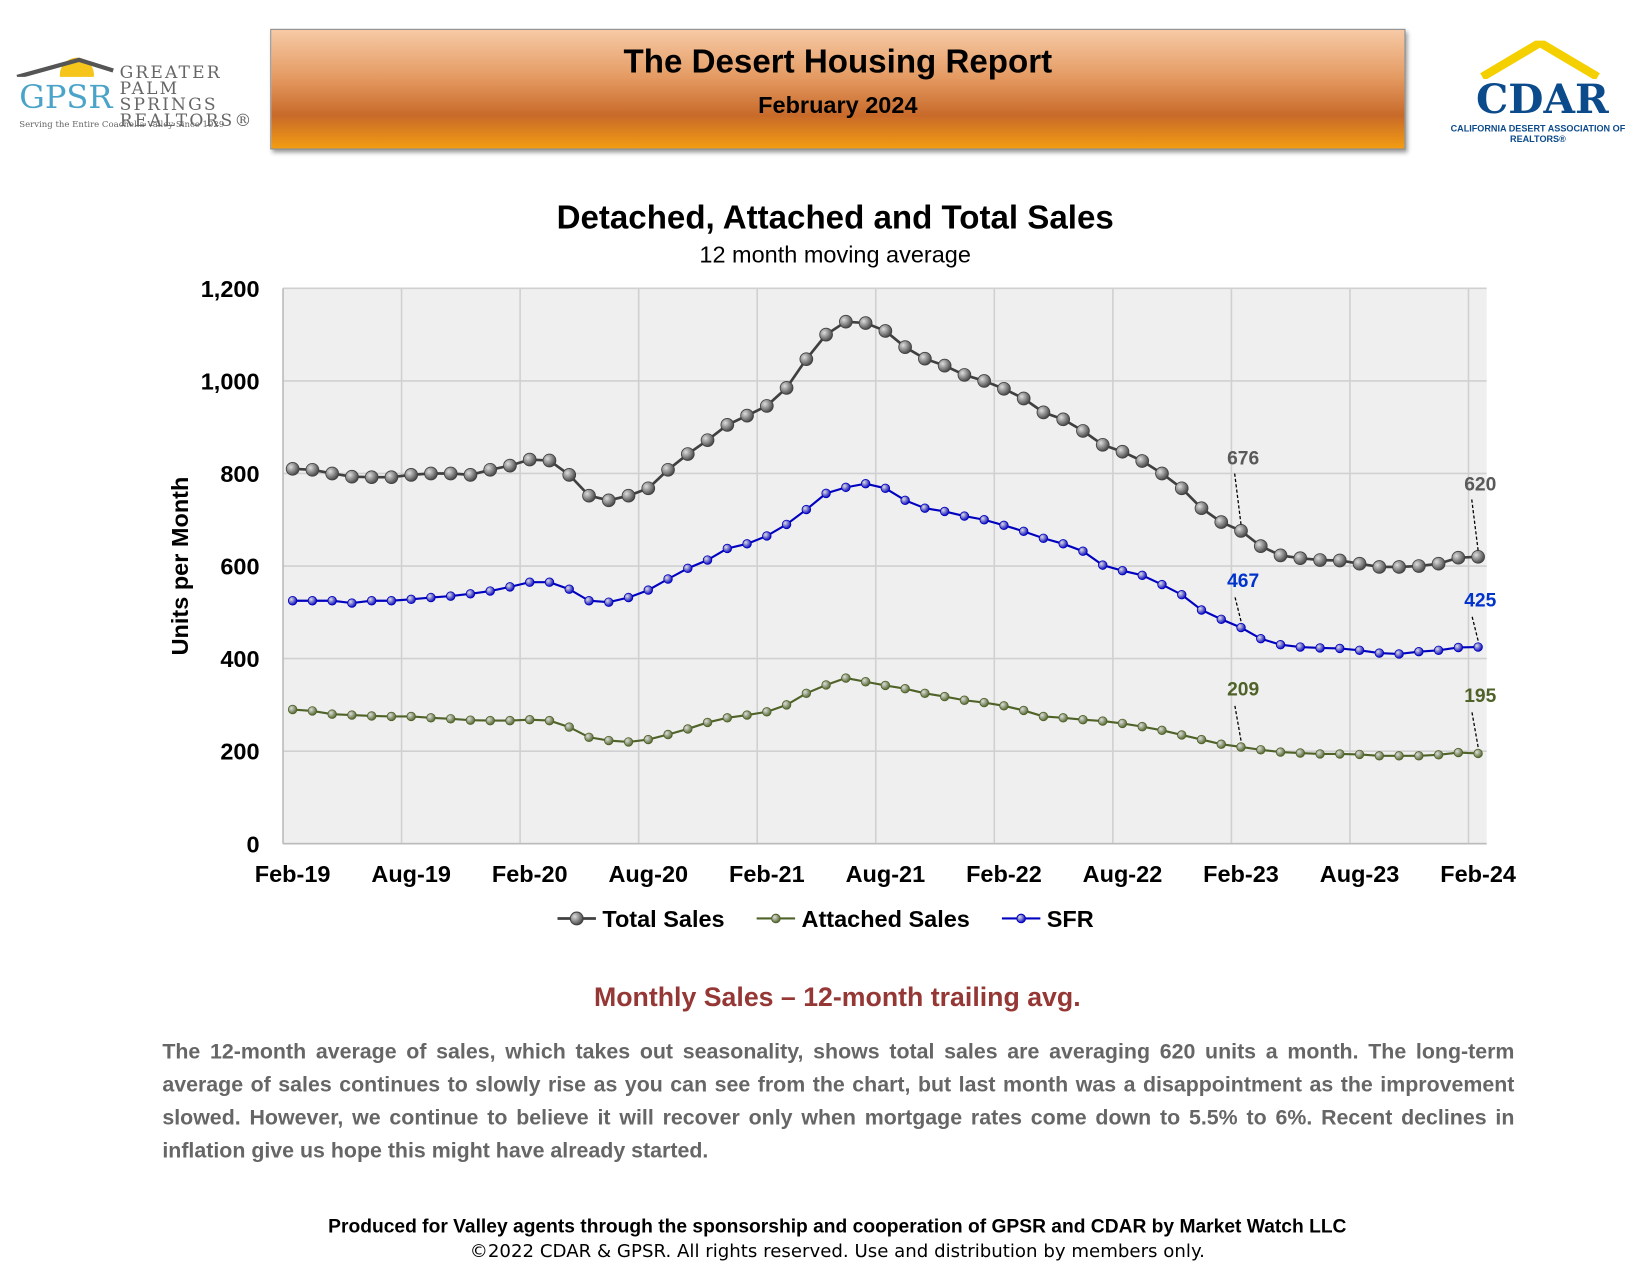 The height and width of the screenshot is (1275, 1650). I want to click on gpsr-logo-mark, so click(65, 71).